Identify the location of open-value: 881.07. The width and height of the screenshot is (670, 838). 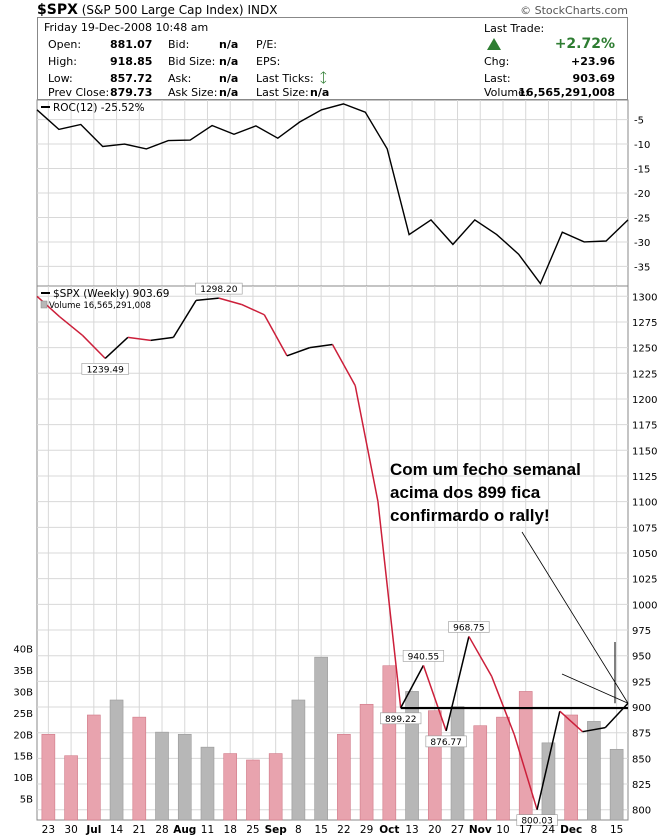
(131, 44).